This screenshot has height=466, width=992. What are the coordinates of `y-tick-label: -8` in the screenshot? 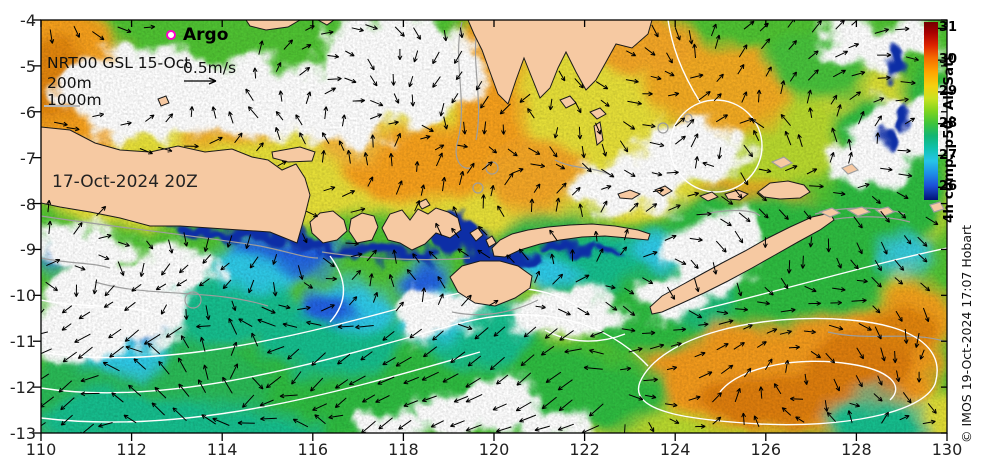 It's located at (28, 204).